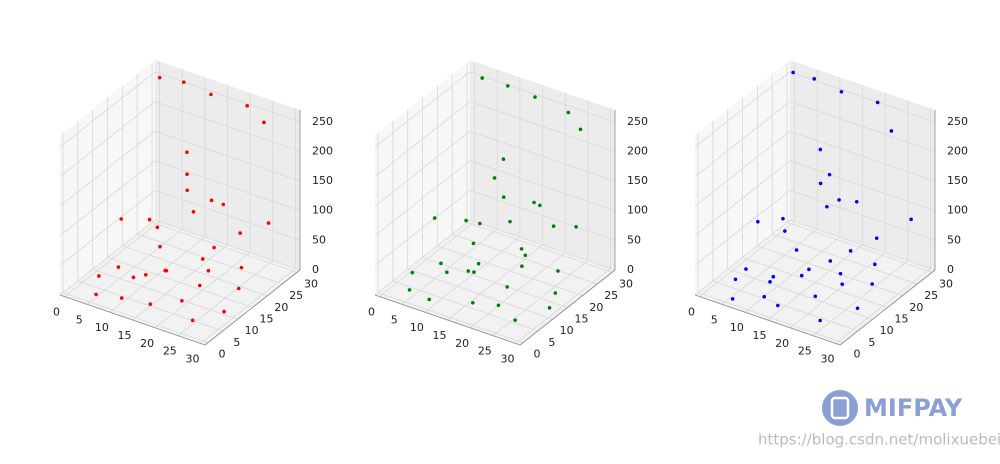 This screenshot has width=1000, height=464. What do you see at coordinates (125, 335) in the screenshot?
I see `x-tick-label: 15` at bounding box center [125, 335].